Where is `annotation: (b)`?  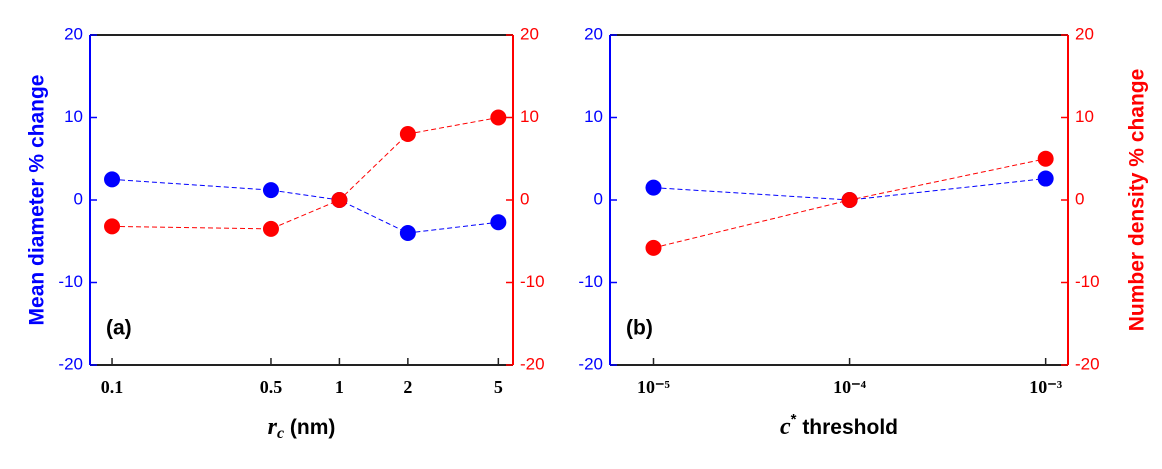 annotation: (b) is located at coordinates (639, 328).